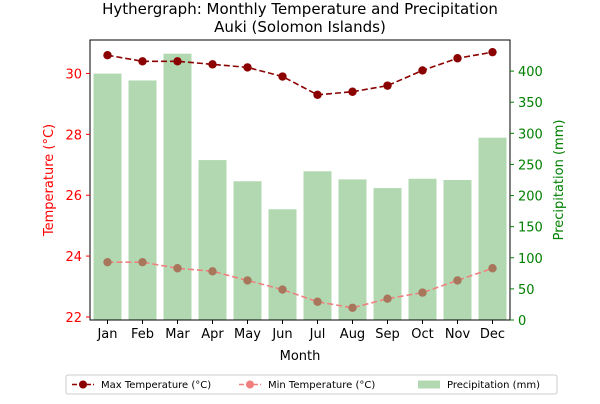 Image resolution: width=600 pixels, height=404 pixels. What do you see at coordinates (281, 334) in the screenshot?
I see `x-tick-label-jun: Jun` at bounding box center [281, 334].